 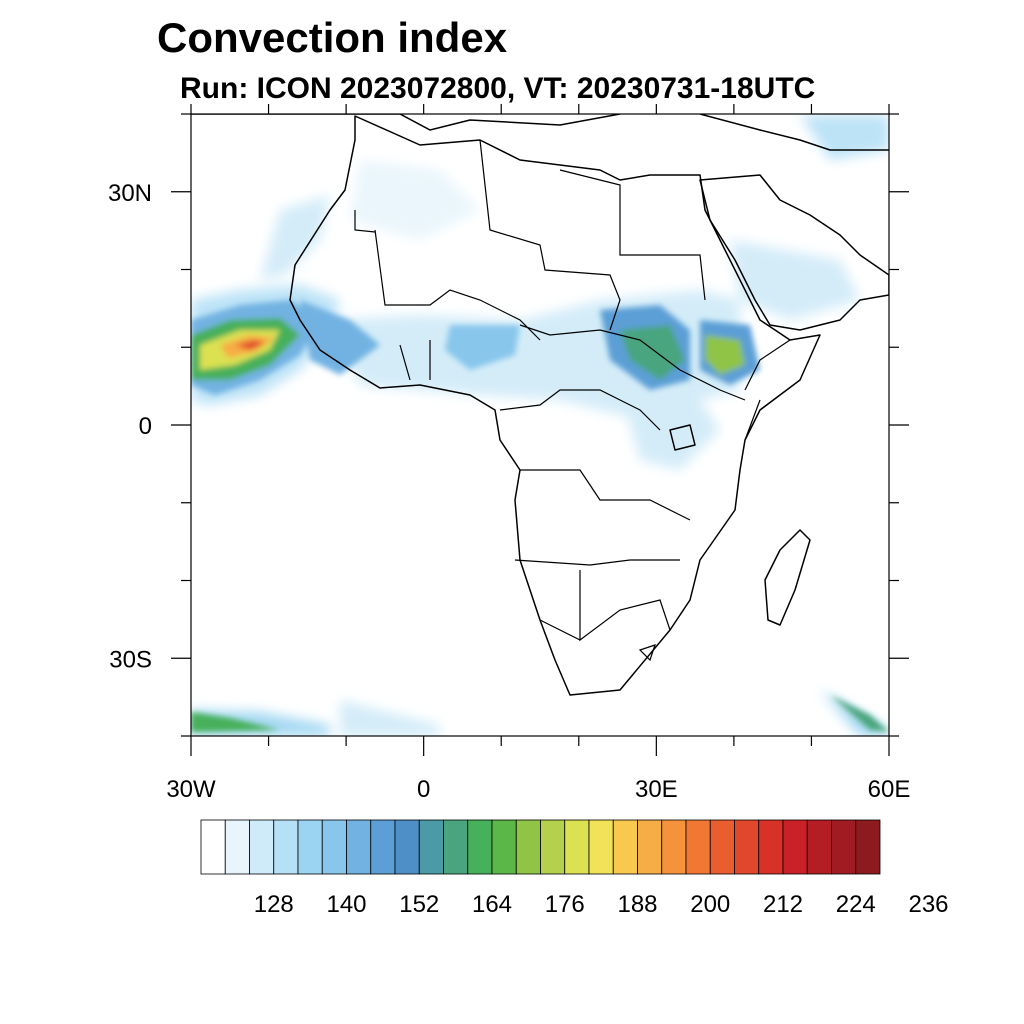 What do you see at coordinates (710, 904) in the screenshot?
I see `colorbar-label: 200` at bounding box center [710, 904].